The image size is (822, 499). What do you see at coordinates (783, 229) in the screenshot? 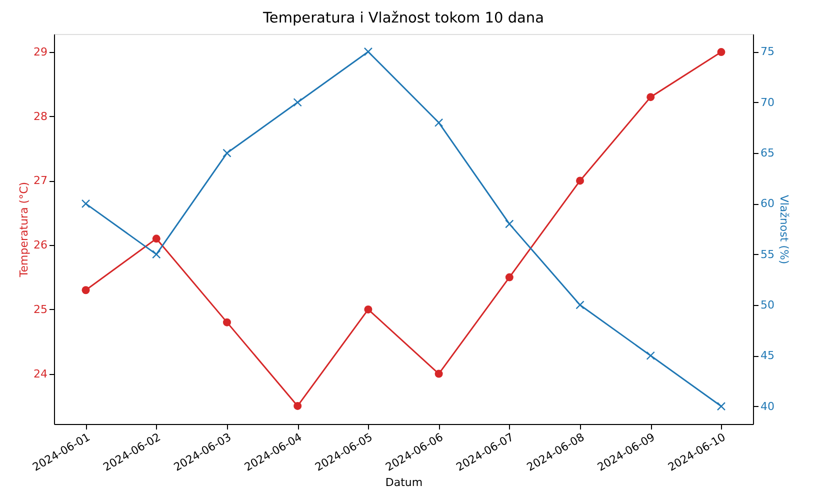
I see `y2-axis-title: Vlažnost (%)` at bounding box center [783, 229].